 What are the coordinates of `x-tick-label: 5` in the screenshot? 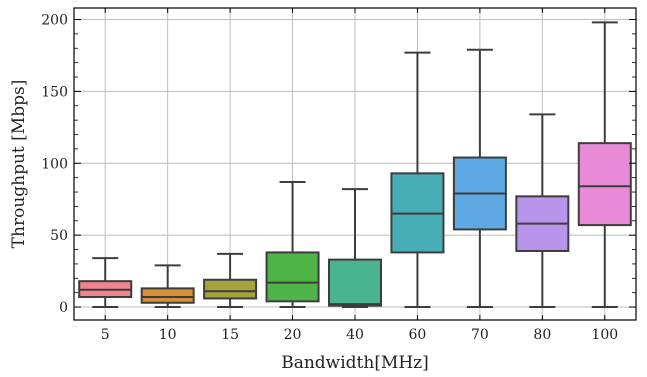 It's located at (105, 335).